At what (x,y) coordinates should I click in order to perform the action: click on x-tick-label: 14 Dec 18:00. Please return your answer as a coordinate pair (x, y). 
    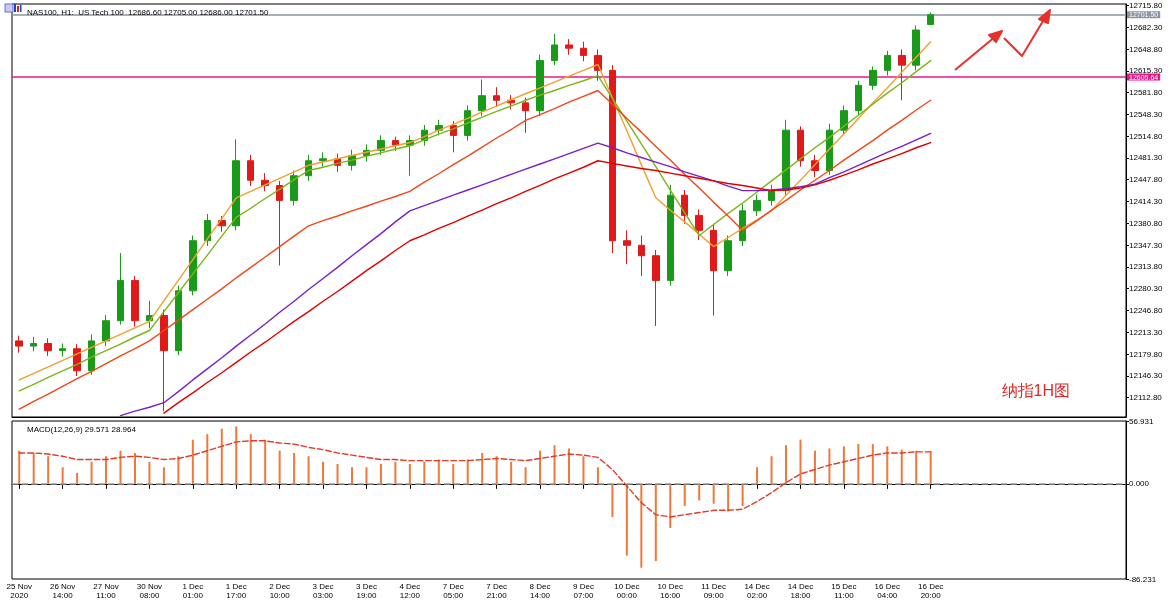
    Looking at the image, I should click on (800, 591).